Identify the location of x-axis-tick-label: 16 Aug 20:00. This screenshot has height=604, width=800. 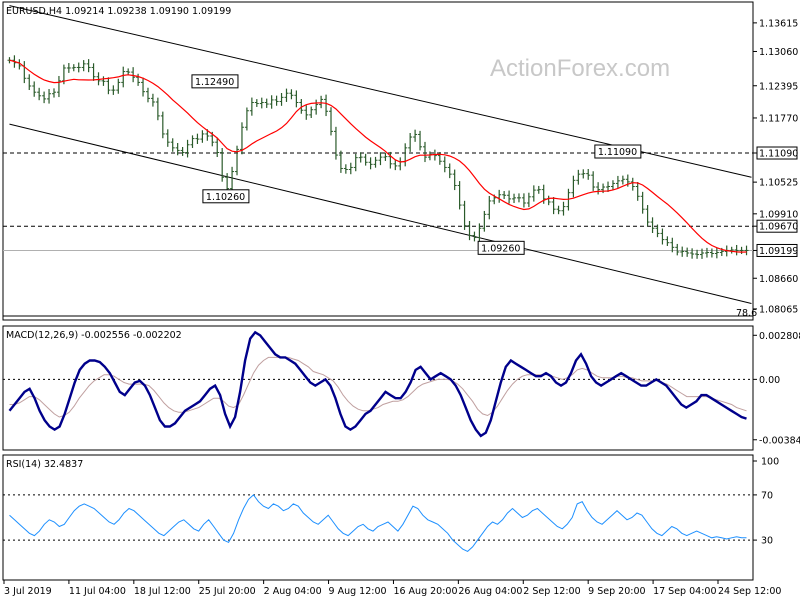
(425, 591).